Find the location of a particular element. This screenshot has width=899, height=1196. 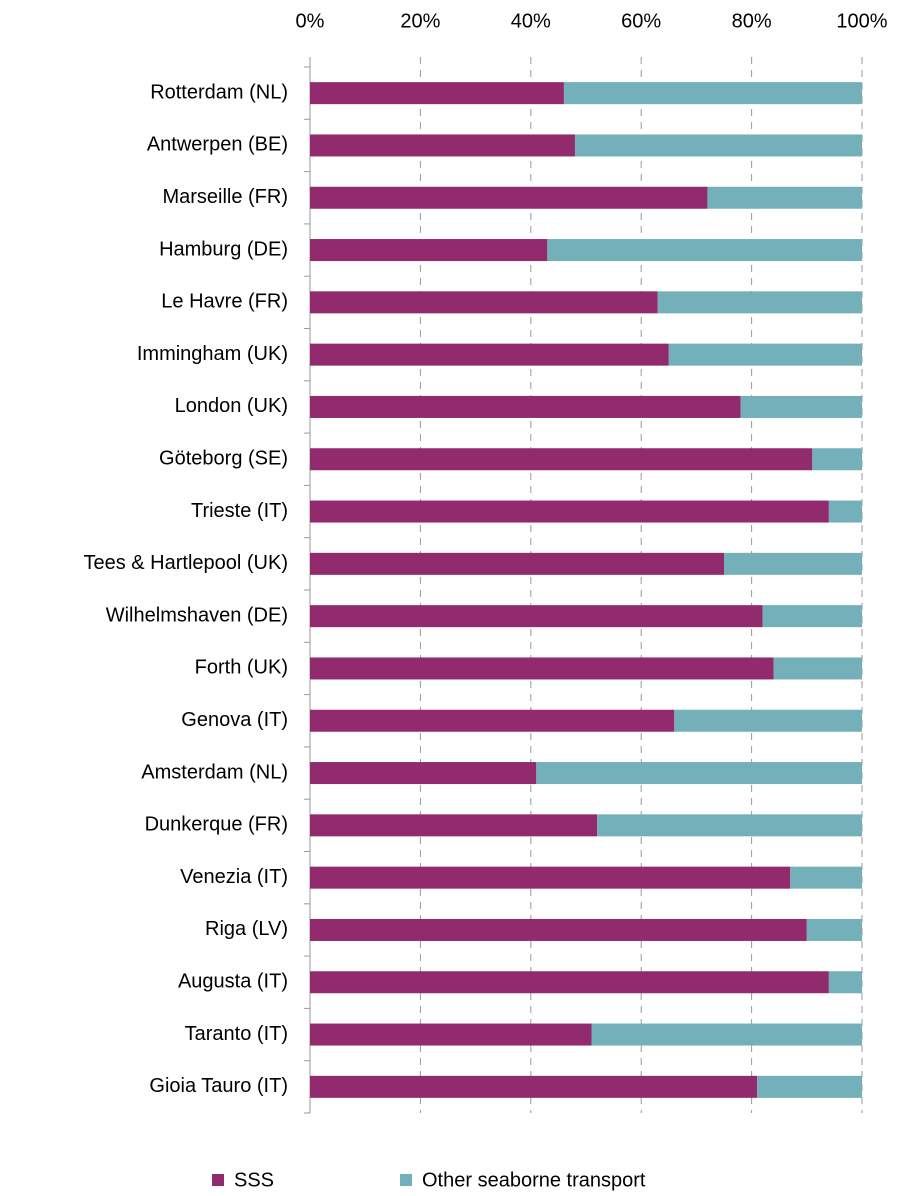

y-tick-label: Taranto (IT) is located at coordinates (236, 1034).